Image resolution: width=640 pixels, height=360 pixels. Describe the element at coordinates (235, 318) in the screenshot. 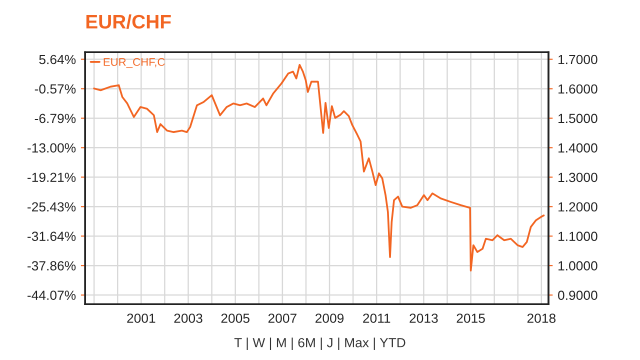

I see `x-tick-label: 2005` at that location.